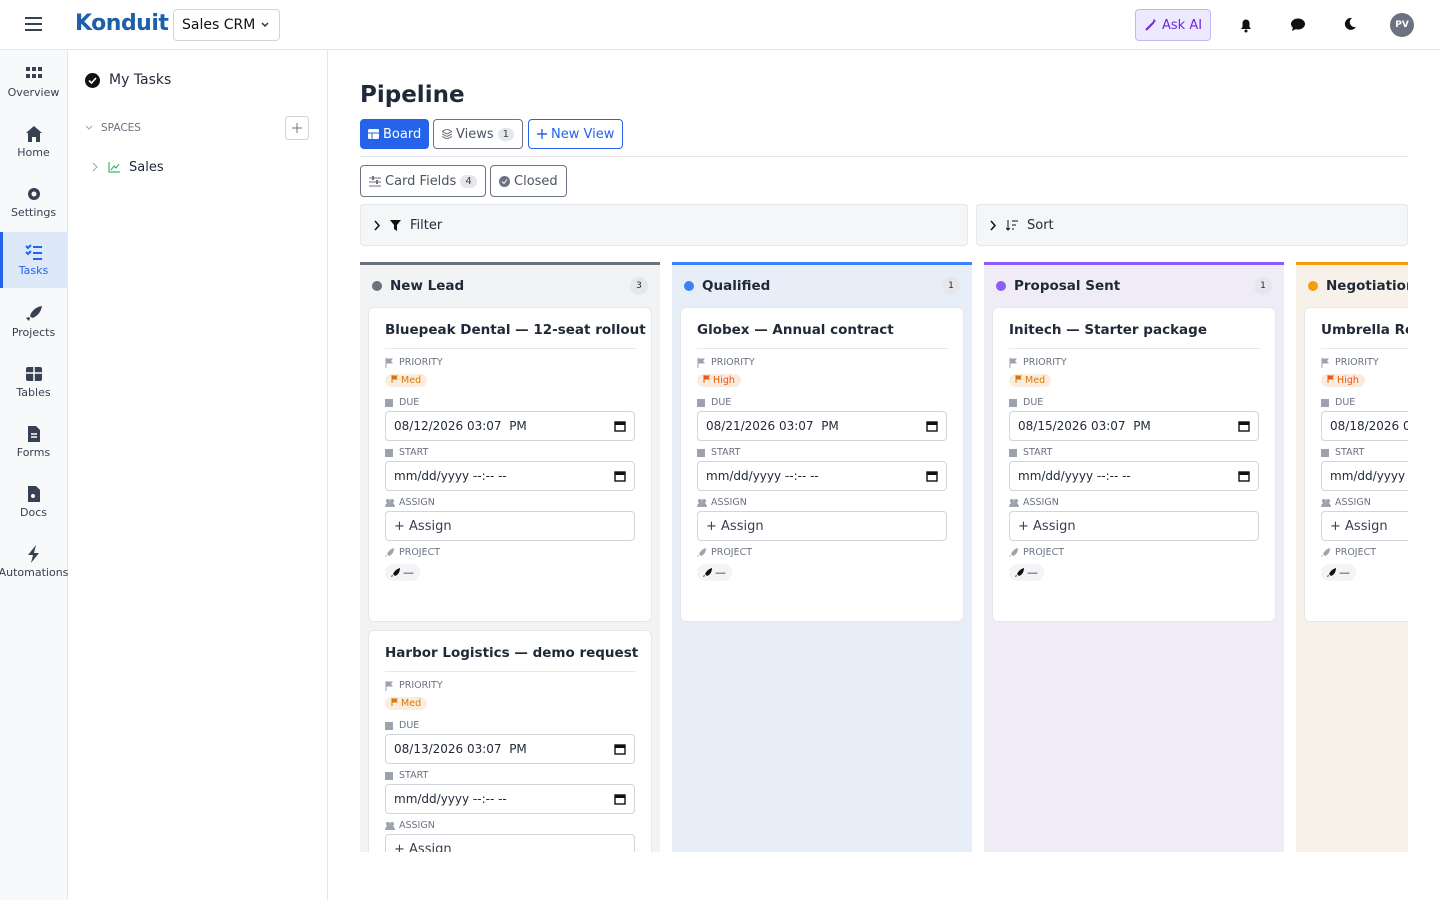 This screenshot has height=900, width=1440. I want to click on theme-icon, so click(1350, 24).